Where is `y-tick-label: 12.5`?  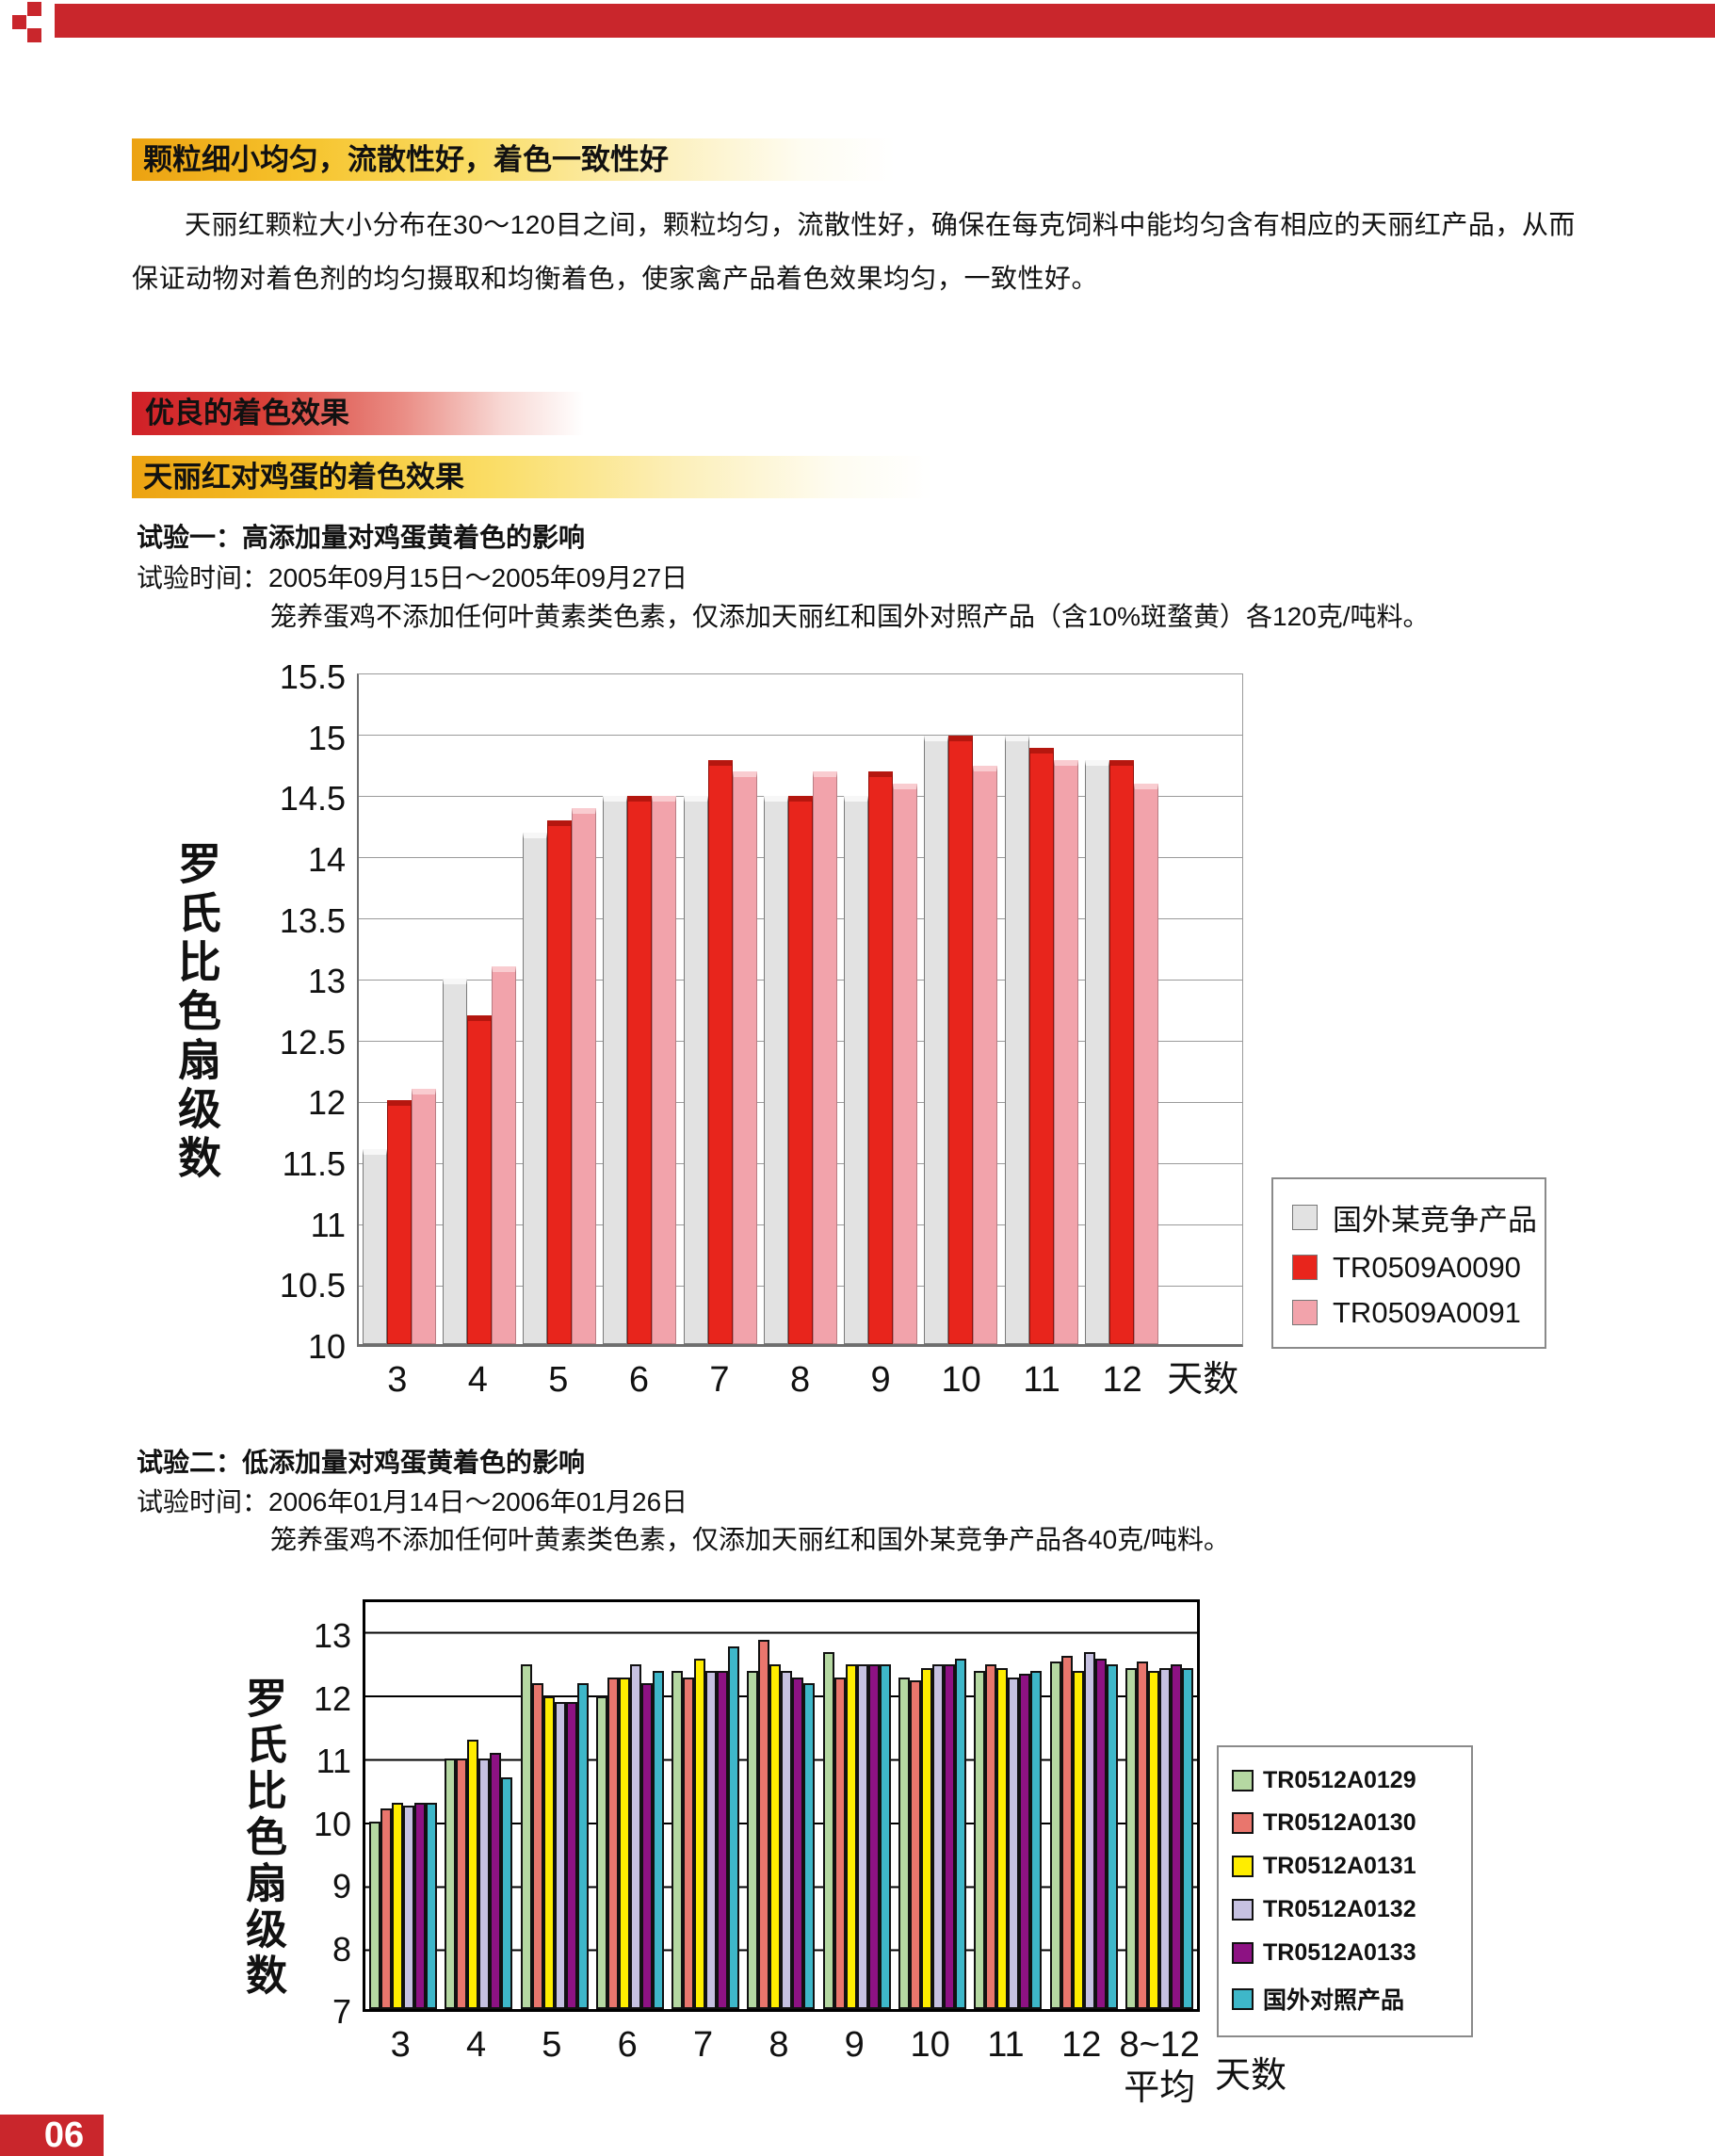 y-tick-label: 12.5 is located at coordinates (312, 1042).